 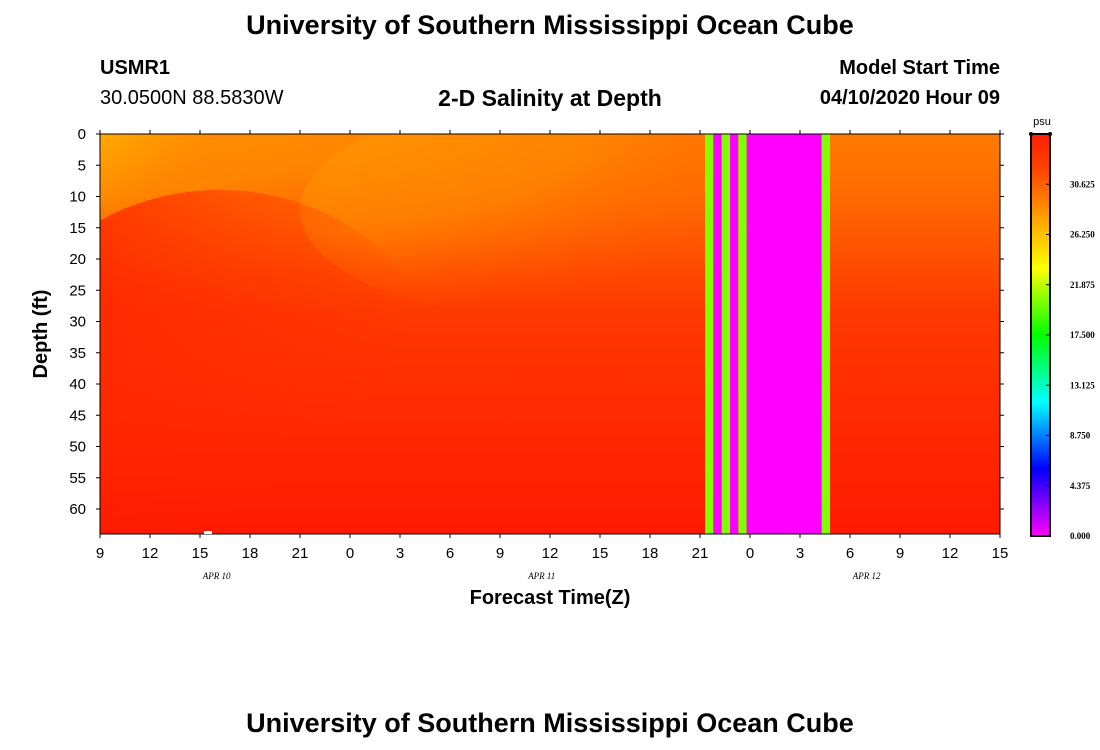 What do you see at coordinates (550, 98) in the screenshot?
I see `chart-subtitle: 2-D Salinity at Depth` at bounding box center [550, 98].